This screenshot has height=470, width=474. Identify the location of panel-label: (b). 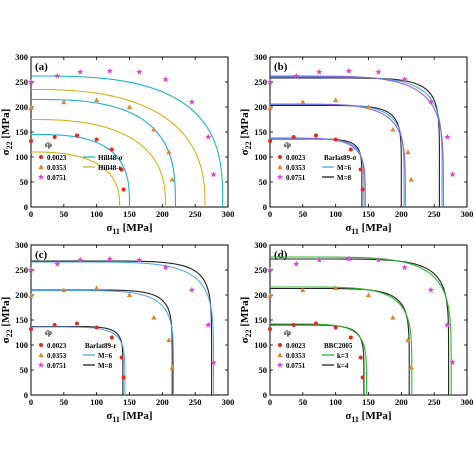
(281, 67).